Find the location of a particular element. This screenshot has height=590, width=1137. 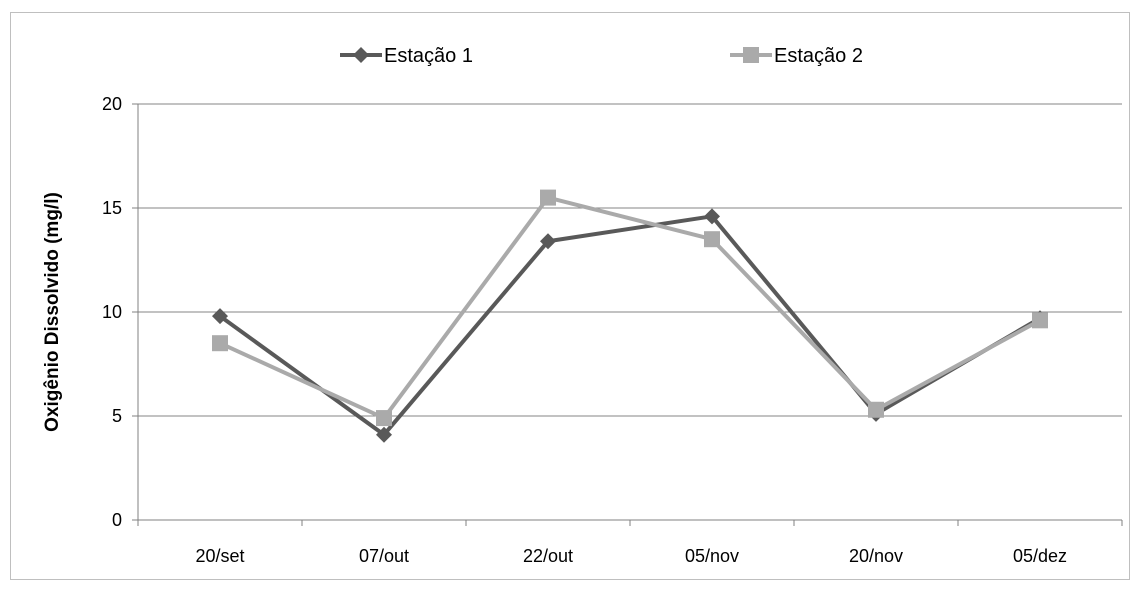

legend-item: Estação 1 is located at coordinates (406, 56).